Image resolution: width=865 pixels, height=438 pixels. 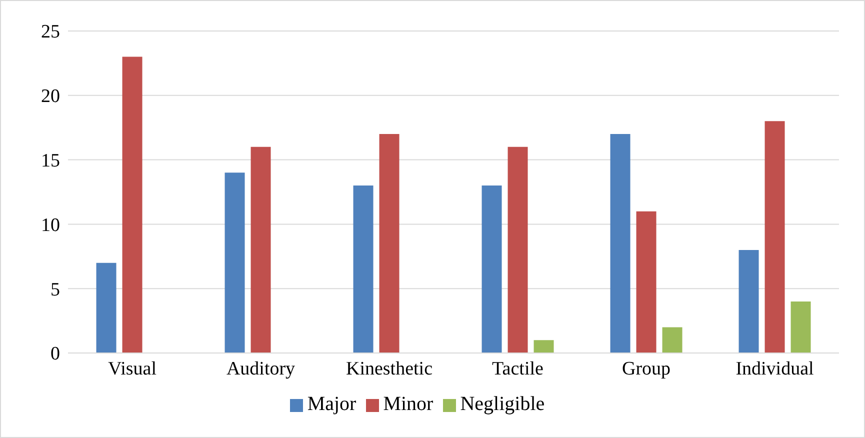 I want to click on y-tick-label: 20, so click(x=50, y=97).